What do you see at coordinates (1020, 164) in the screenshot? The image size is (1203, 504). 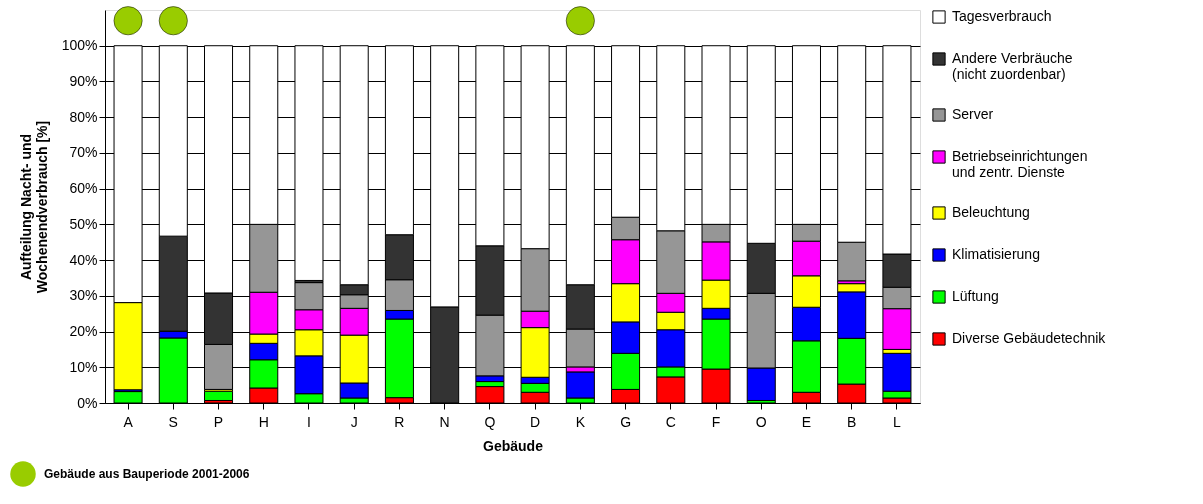 I see `legend-label: Betriebseinrichtungen und zentr. Dienste` at bounding box center [1020, 164].